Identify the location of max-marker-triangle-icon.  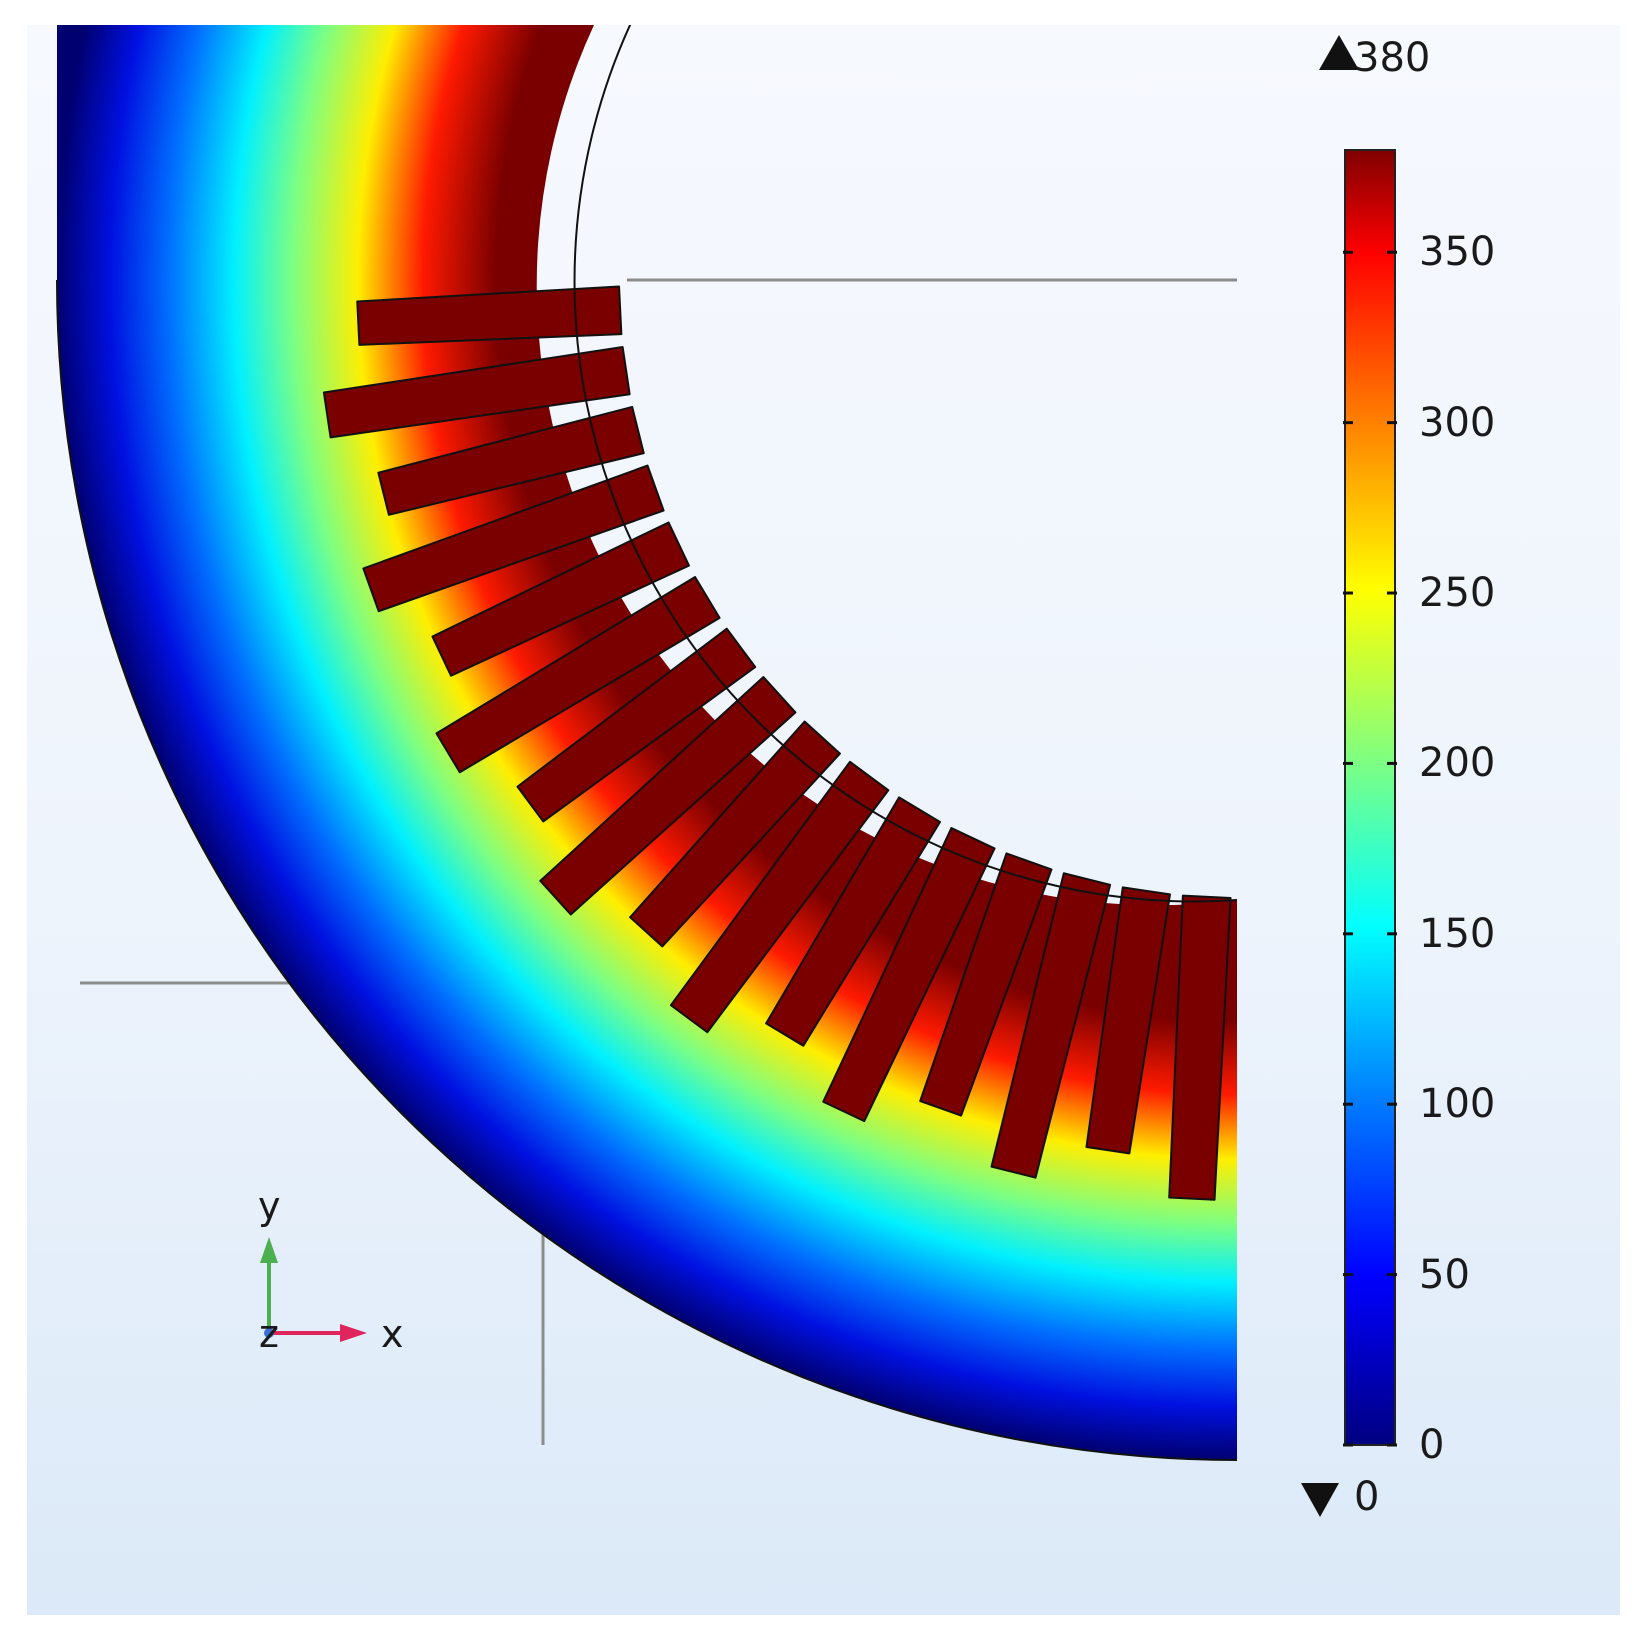
(1339, 52).